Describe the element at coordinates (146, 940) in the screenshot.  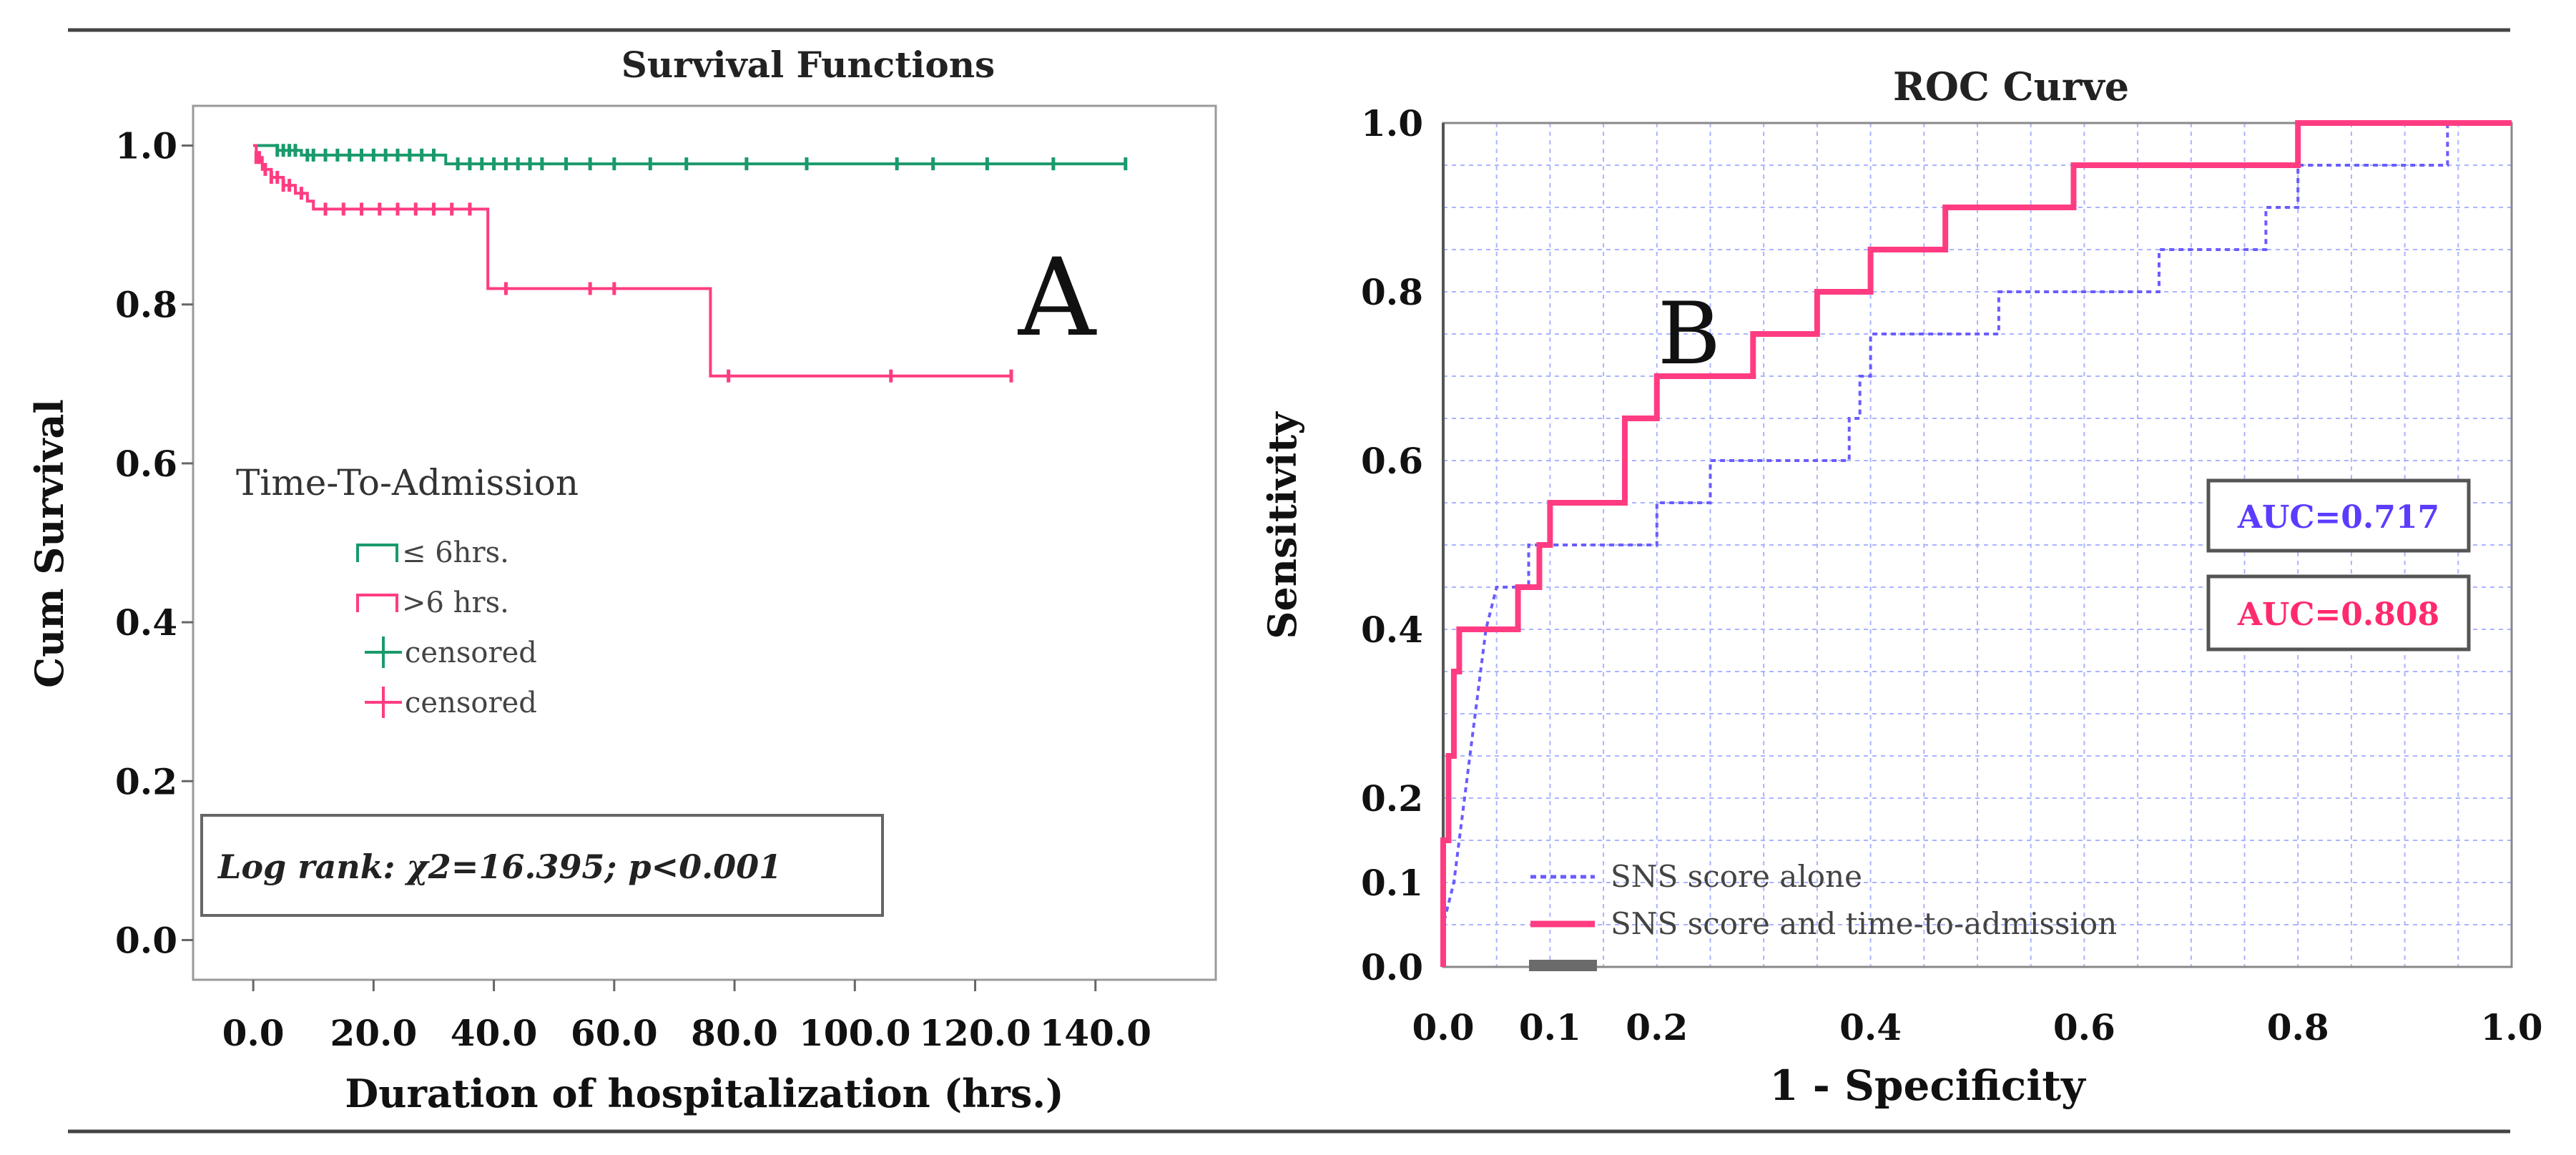
I see `panel-a-ytick-label: 0.0` at that location.